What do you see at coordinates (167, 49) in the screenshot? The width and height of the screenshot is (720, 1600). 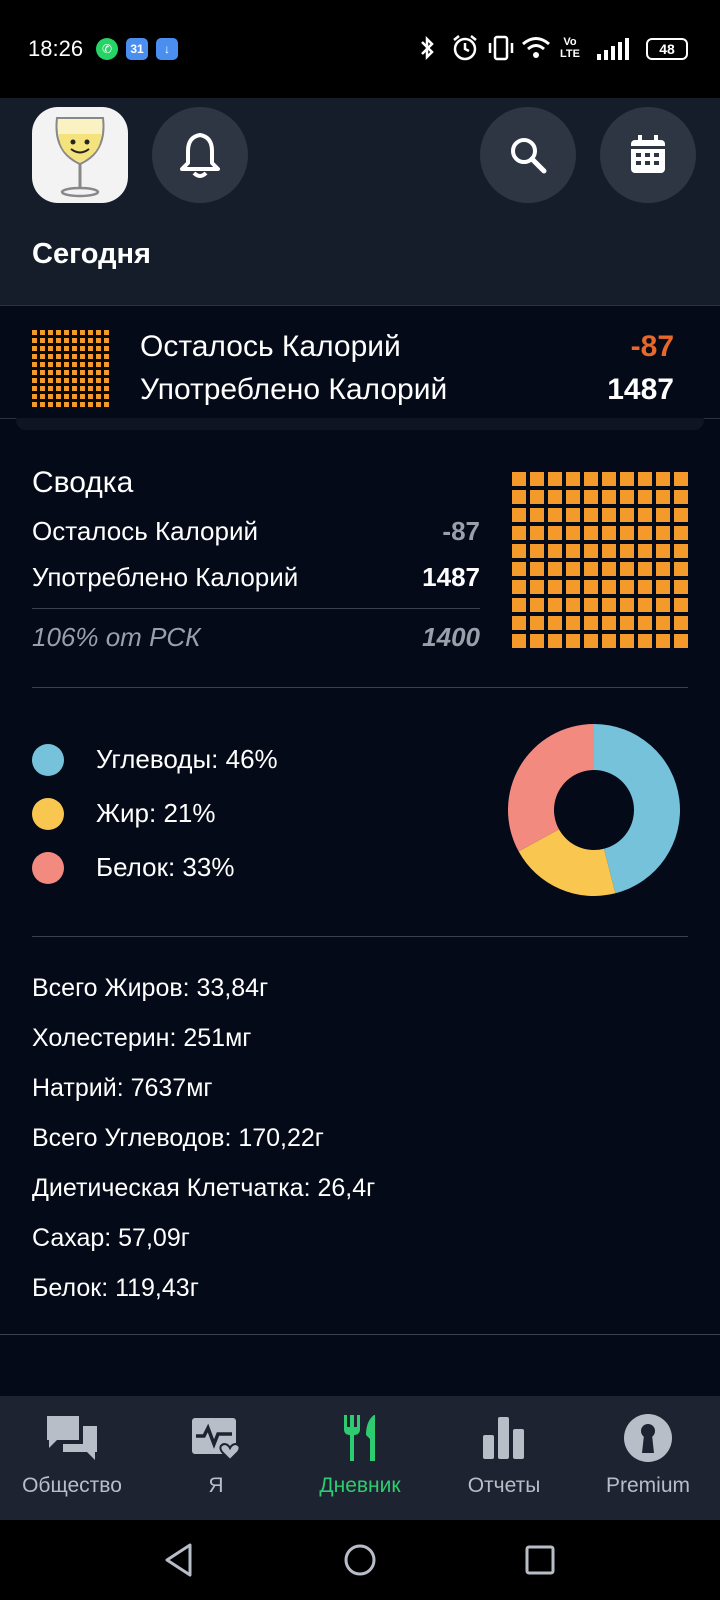 I see `download-icon: ↓` at bounding box center [167, 49].